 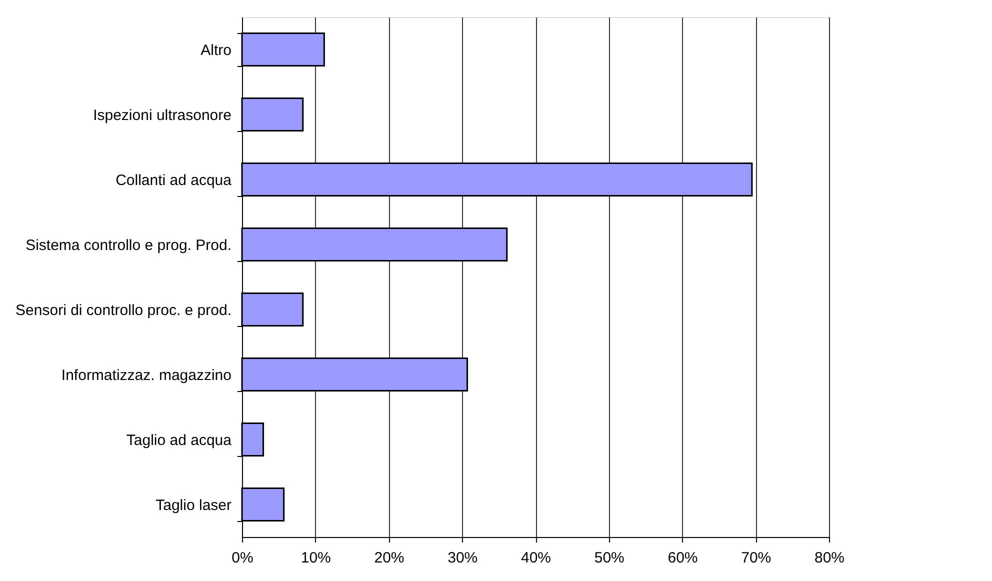 I want to click on y-tick-label: Taglio ad acqua, so click(x=179, y=440).